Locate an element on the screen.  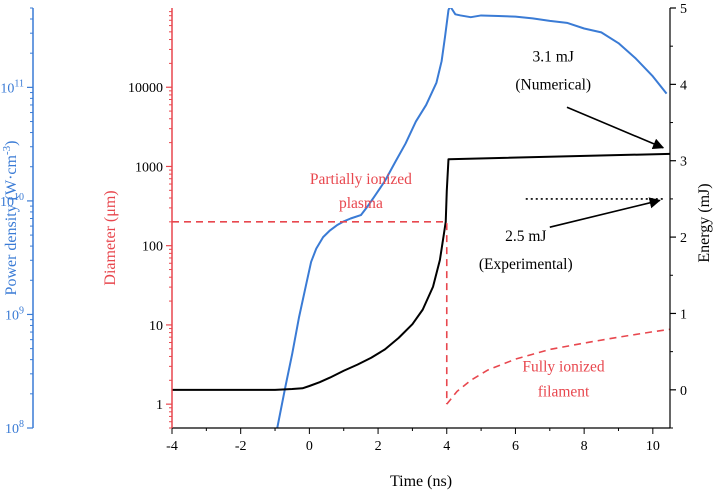
power-tick-label: 10⁸ is located at coordinates (14, 428).